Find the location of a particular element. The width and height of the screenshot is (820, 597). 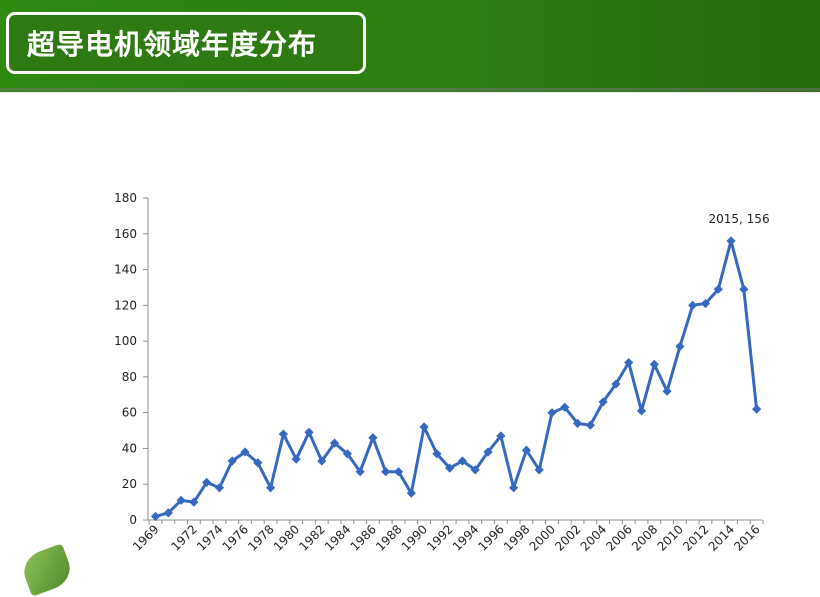

y-tick-label: 140 is located at coordinates (125, 270).